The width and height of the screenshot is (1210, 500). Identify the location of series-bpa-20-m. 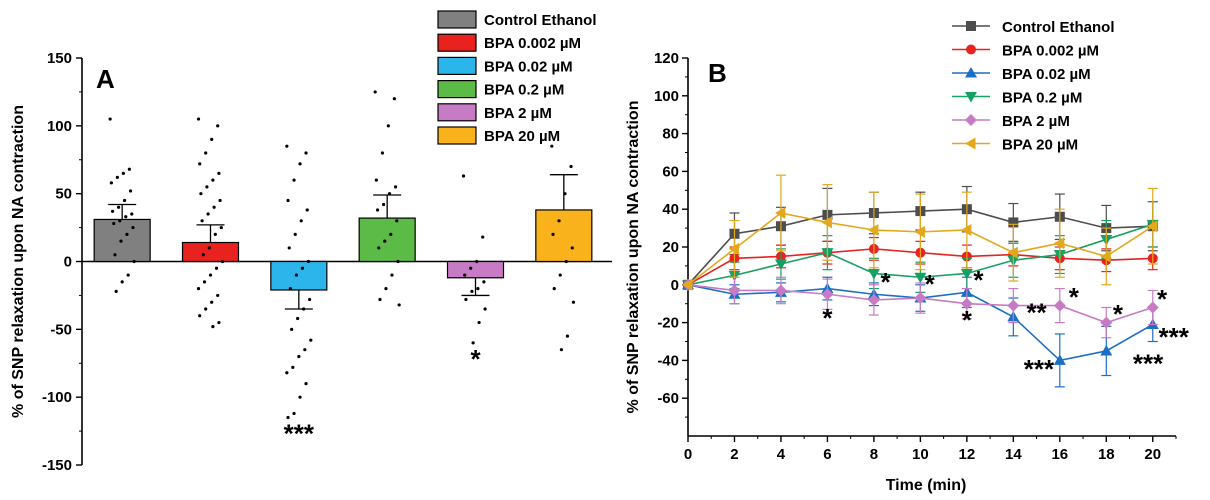
(920, 232).